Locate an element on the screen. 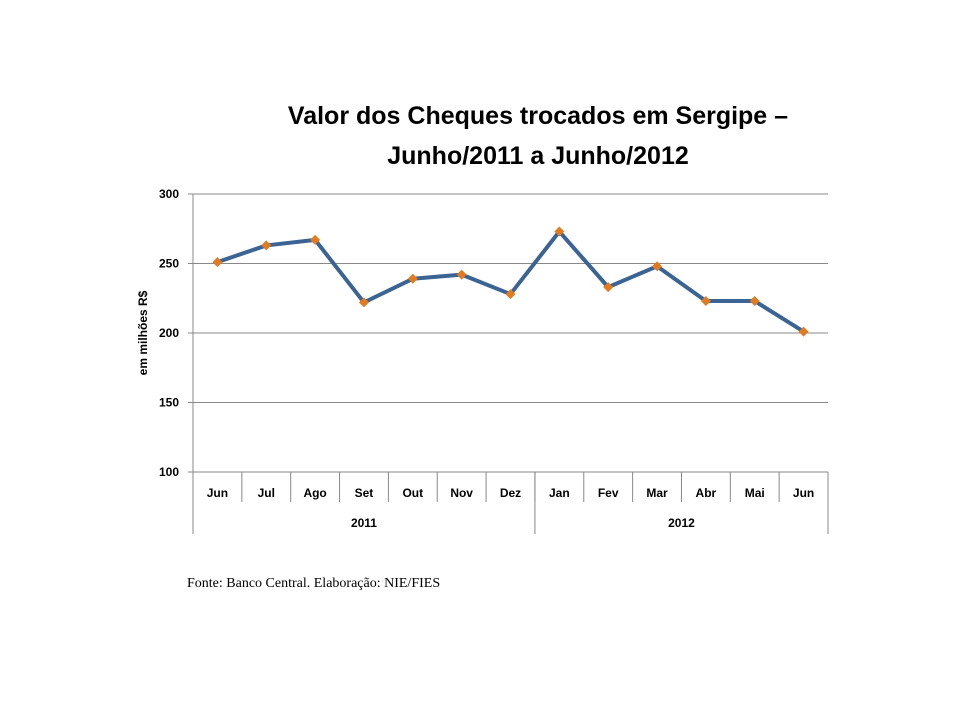 The width and height of the screenshot is (960, 720). x-tick-label: Mai is located at coordinates (755, 493).